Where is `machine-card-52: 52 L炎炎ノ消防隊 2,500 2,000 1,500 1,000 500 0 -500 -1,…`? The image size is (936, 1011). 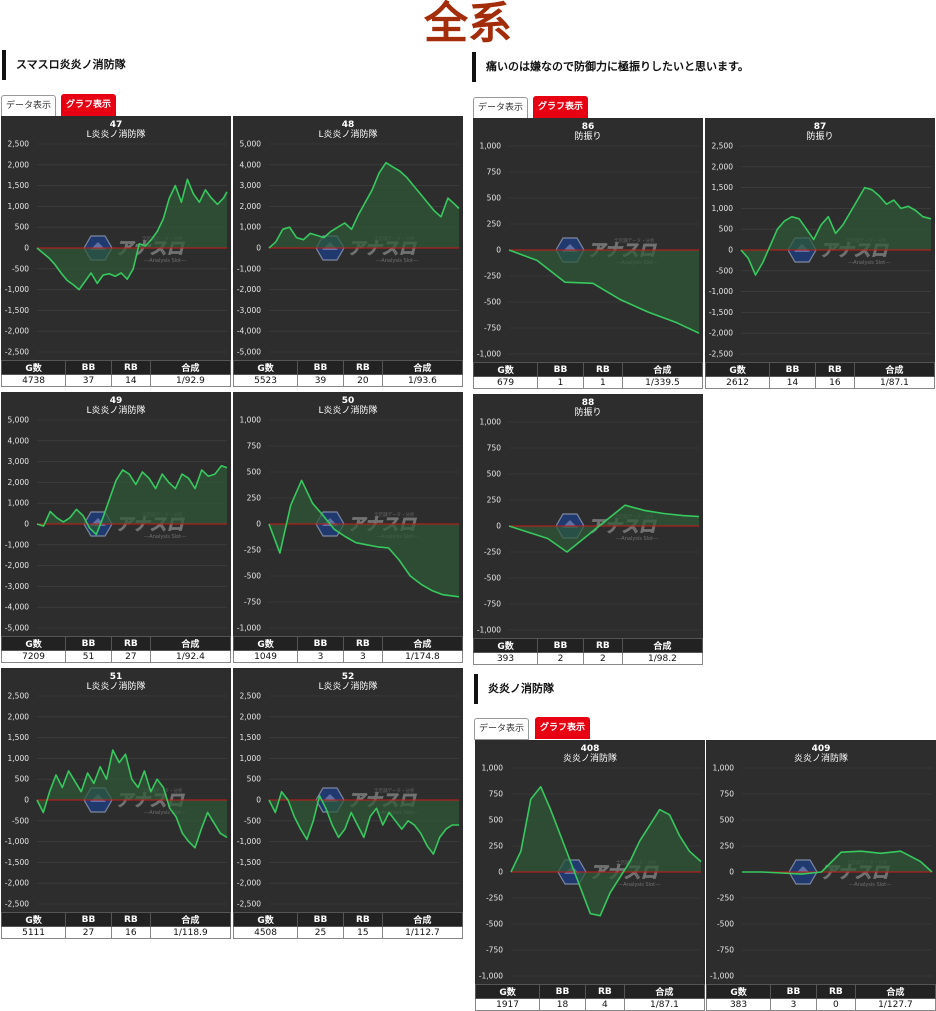
machine-card-52: 52 L炎炎ノ消防隊 2,500 2,000 1,500 1,000 500 0 -500 -1,… is located at coordinates (348, 803).